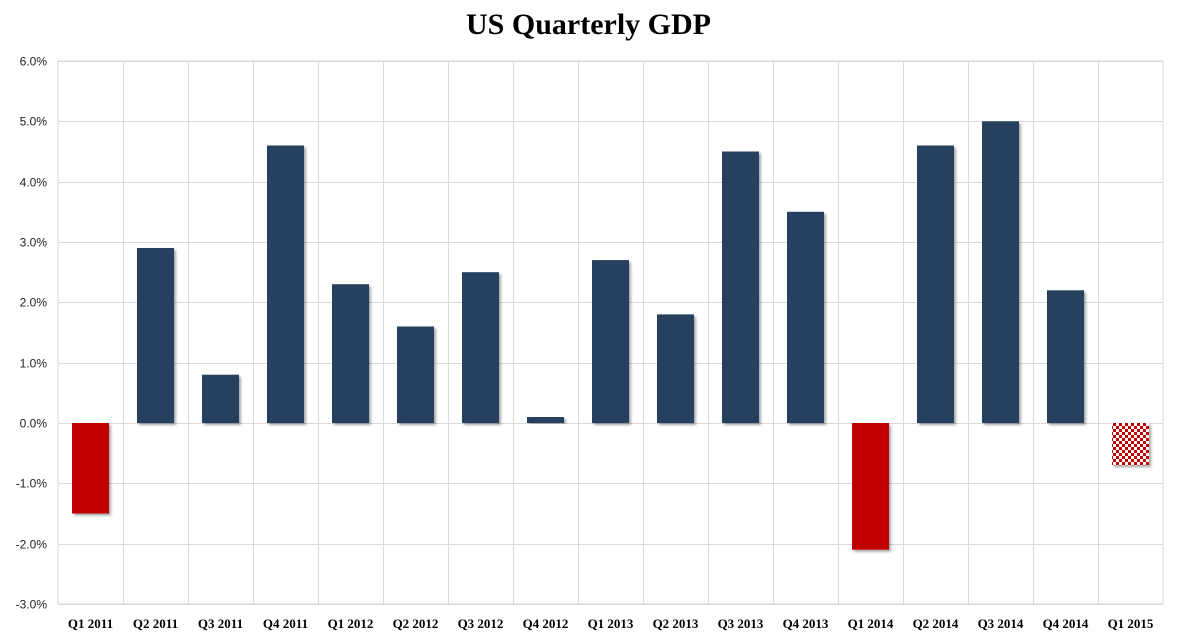  What do you see at coordinates (155, 623) in the screenshot?
I see `x-tick-label: Q2 2011` at bounding box center [155, 623].